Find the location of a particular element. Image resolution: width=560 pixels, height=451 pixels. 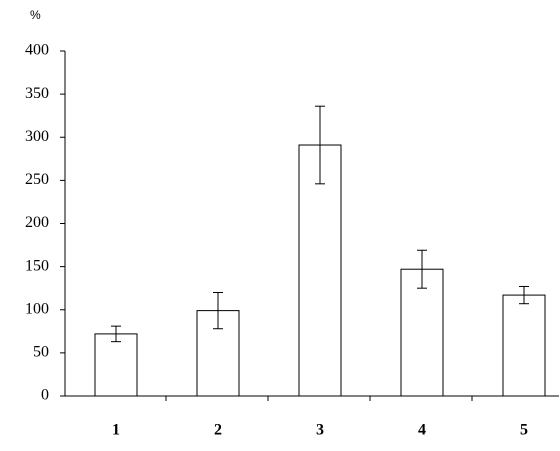

y-tick-label: 200 is located at coordinates (37, 222).